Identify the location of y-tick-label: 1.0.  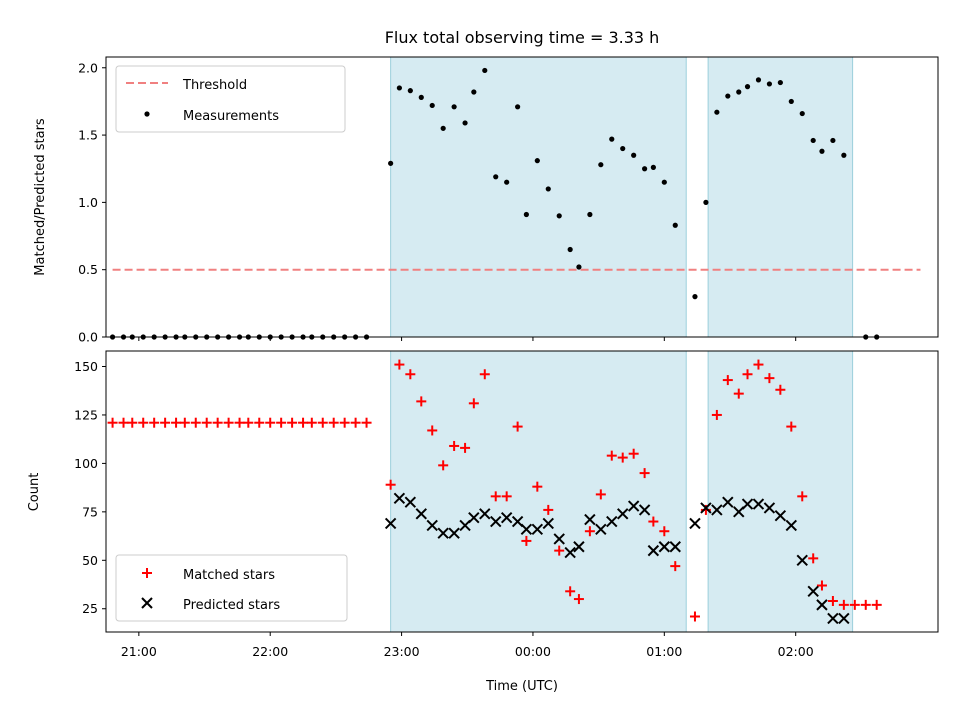
(88, 202).